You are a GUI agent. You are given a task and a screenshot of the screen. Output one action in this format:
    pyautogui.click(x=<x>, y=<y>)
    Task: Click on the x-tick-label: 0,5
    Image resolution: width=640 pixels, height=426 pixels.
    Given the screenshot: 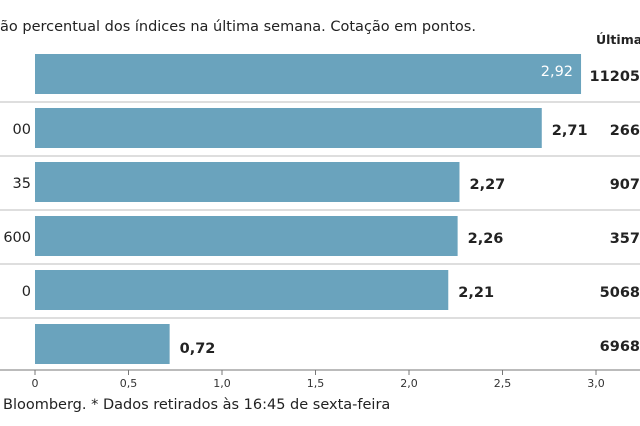 What is the action you would take?
    pyautogui.click(x=129, y=383)
    